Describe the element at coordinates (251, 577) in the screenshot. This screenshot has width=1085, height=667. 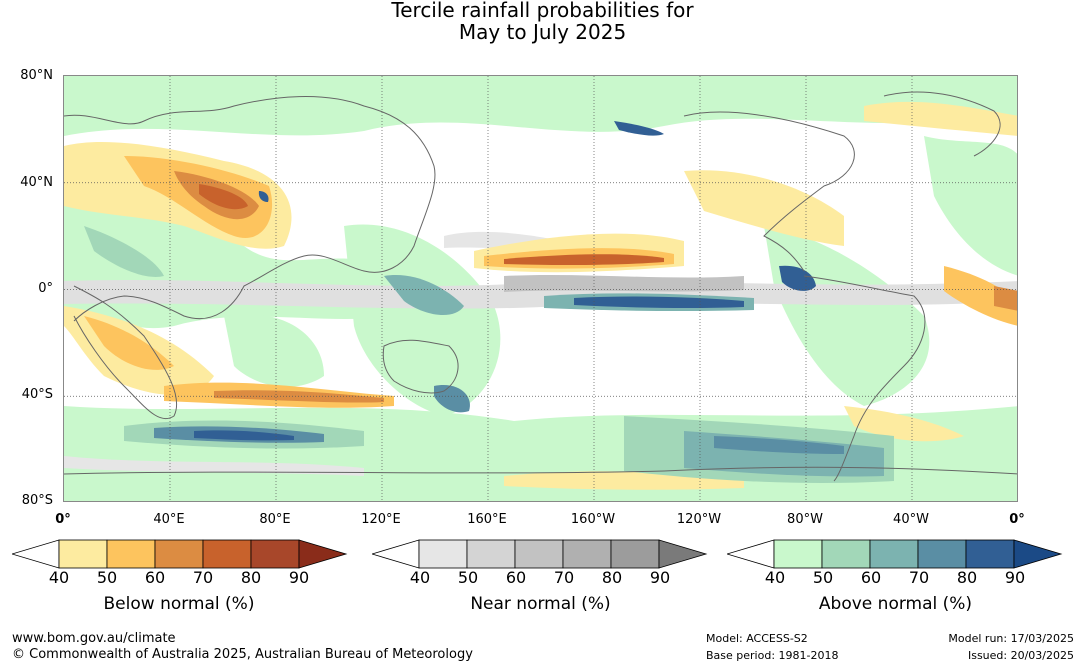
I see `legend0-tick: 80` at that location.